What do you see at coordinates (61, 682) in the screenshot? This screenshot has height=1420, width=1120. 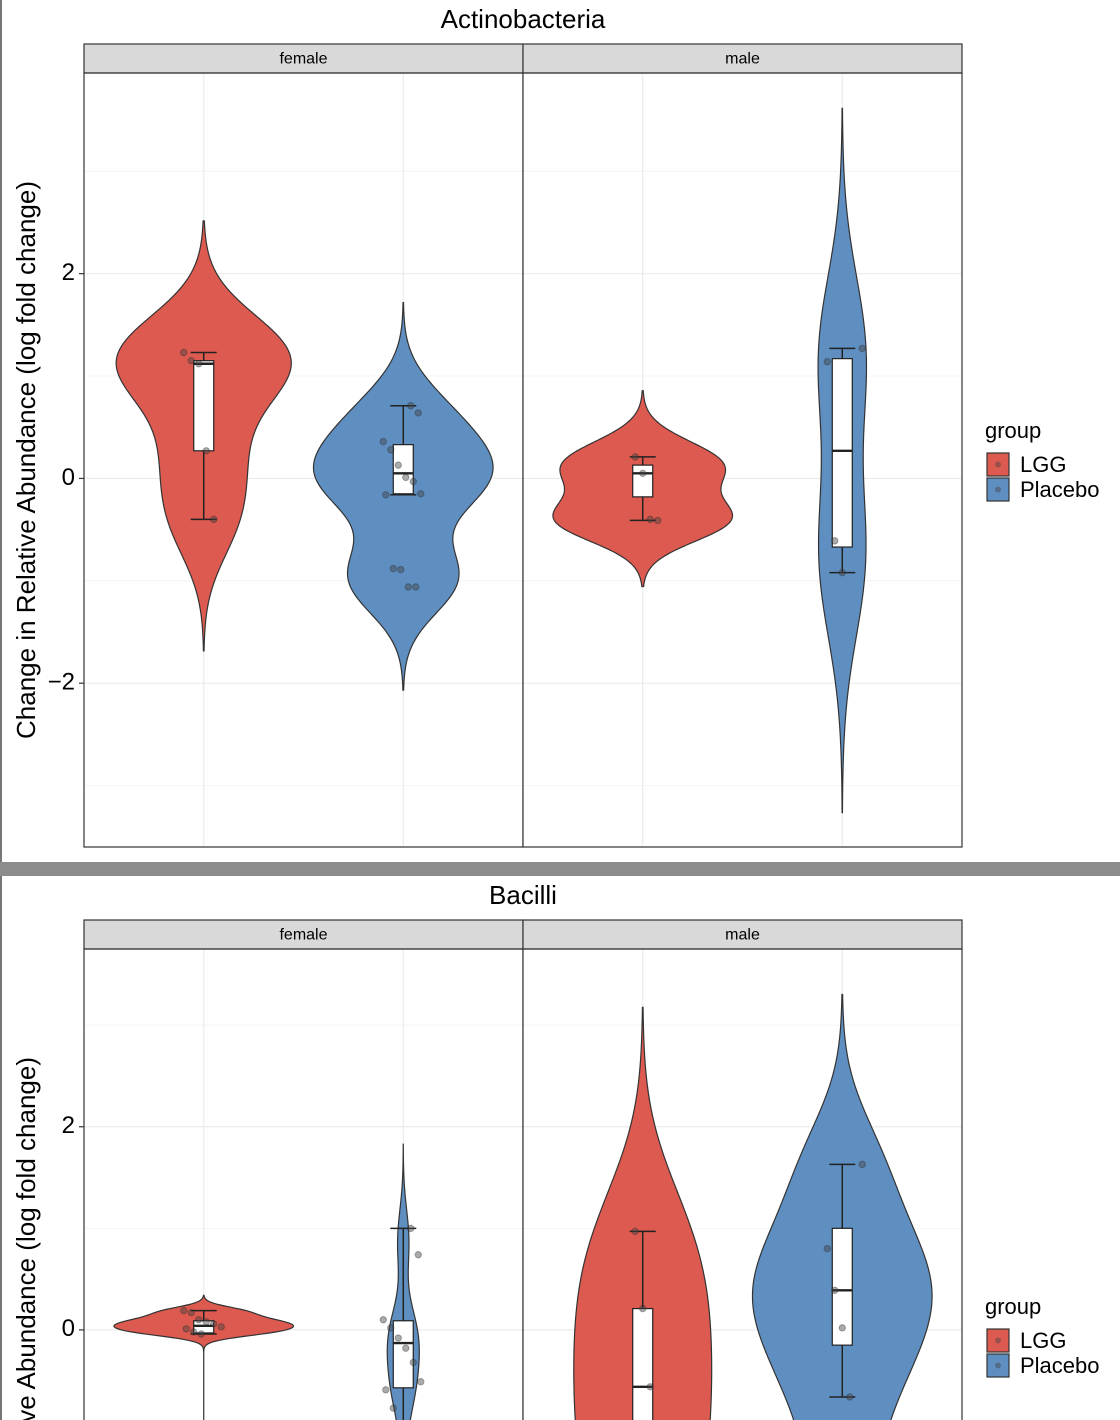 I see `y-tick-label: −2` at bounding box center [61, 682].